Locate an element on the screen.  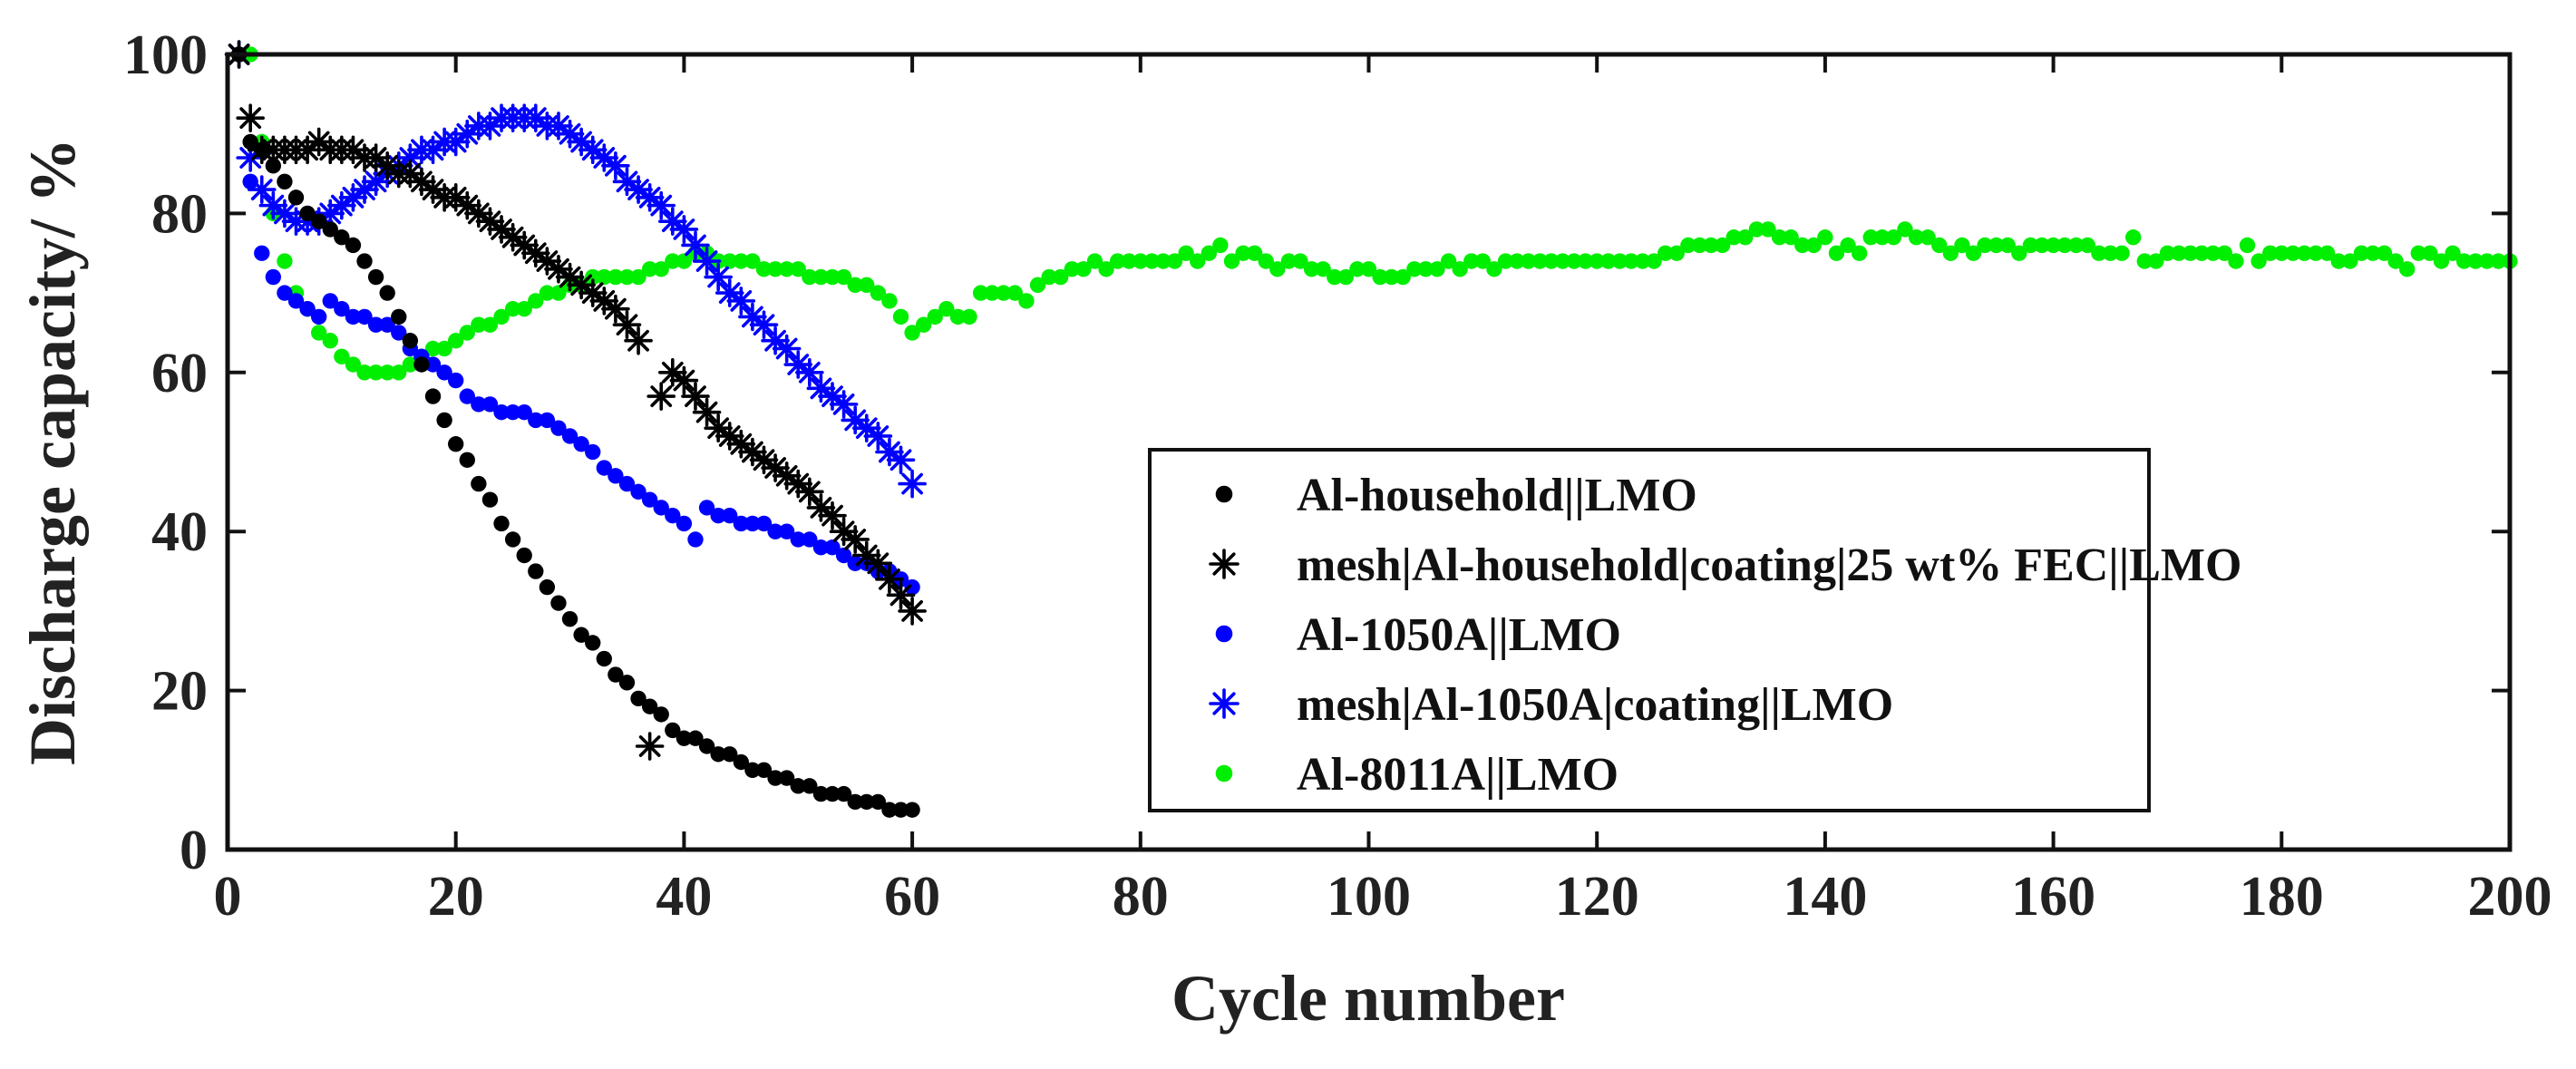
legend-label: Al-1050A||LMO is located at coordinates (1459, 635).